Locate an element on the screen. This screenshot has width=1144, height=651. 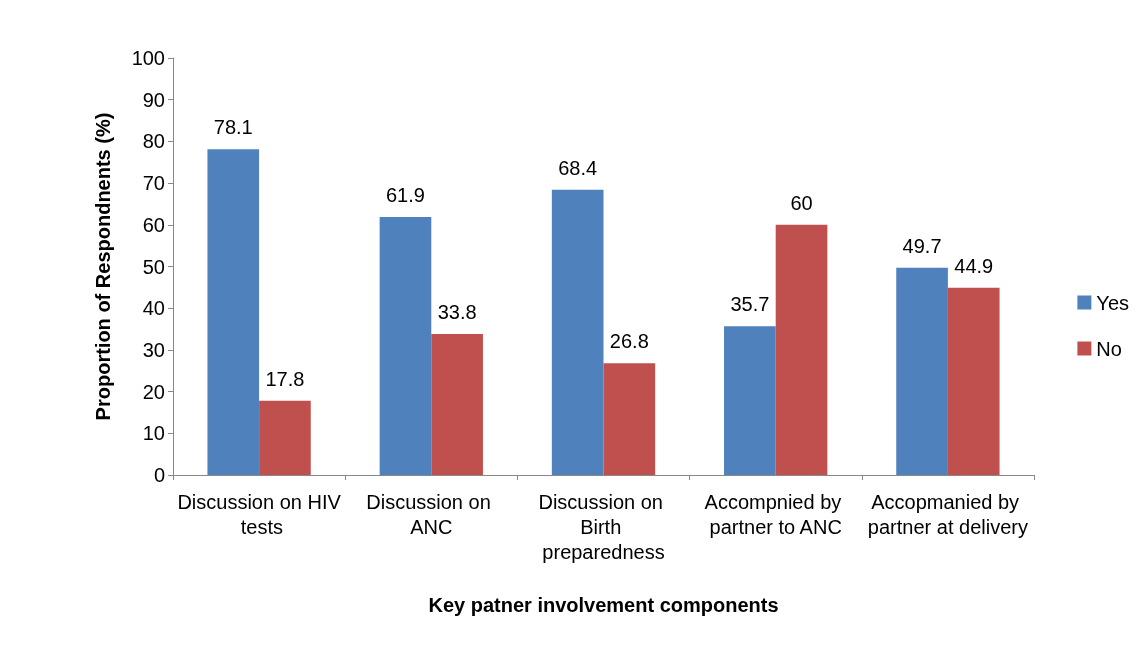
data-label: 44.9 is located at coordinates (974, 265).